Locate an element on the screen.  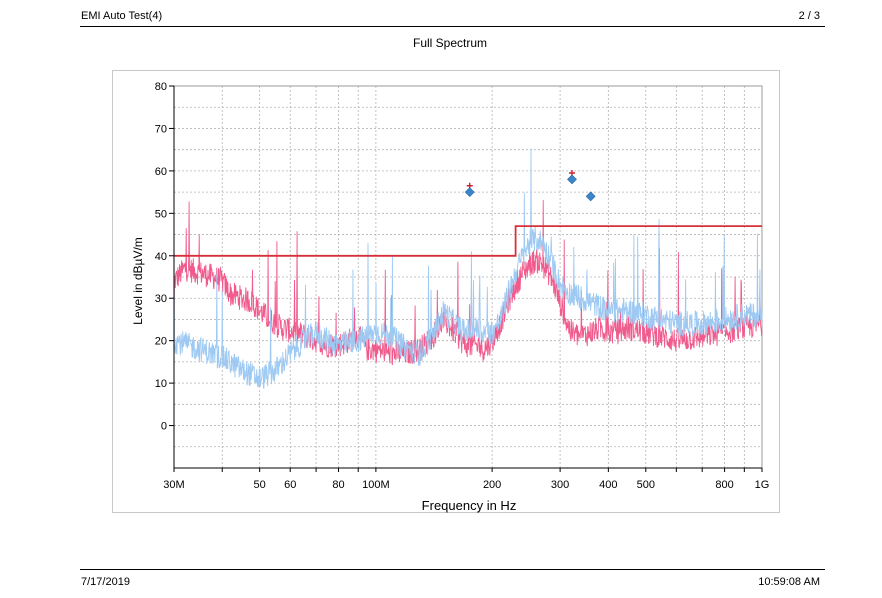
report-date: 7/17/2019 is located at coordinates (105, 582).